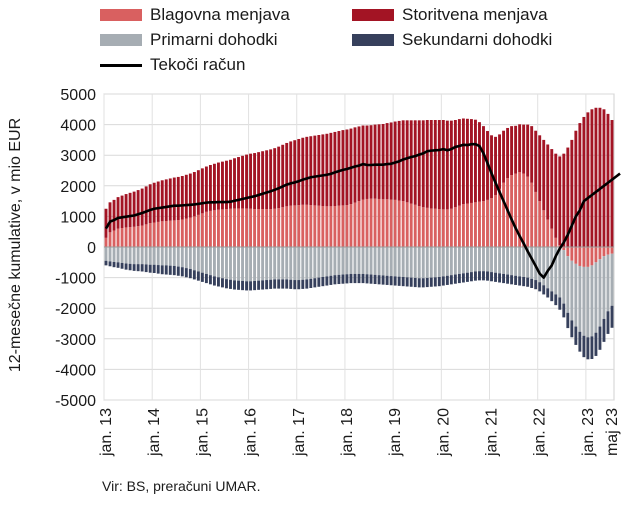  I want to click on x-tick-label: maj 23, so click(612, 432).